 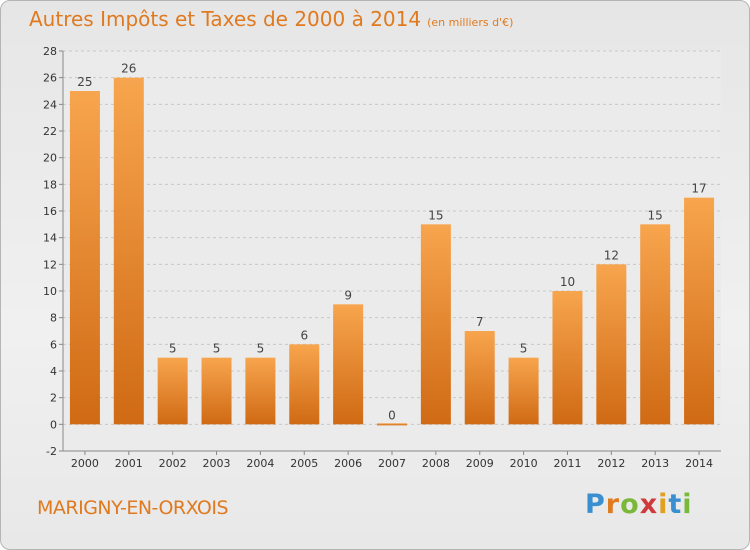 I want to click on x-tick-label: 2012, so click(x=611, y=463).